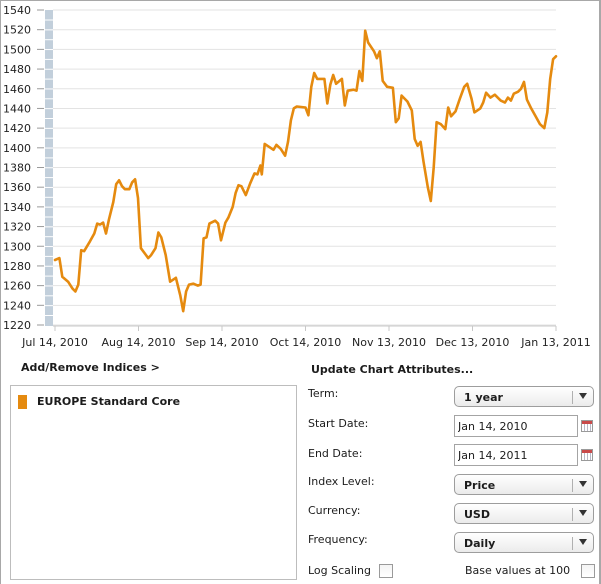  I want to click on log-scaling-checkbox, so click(386, 571).